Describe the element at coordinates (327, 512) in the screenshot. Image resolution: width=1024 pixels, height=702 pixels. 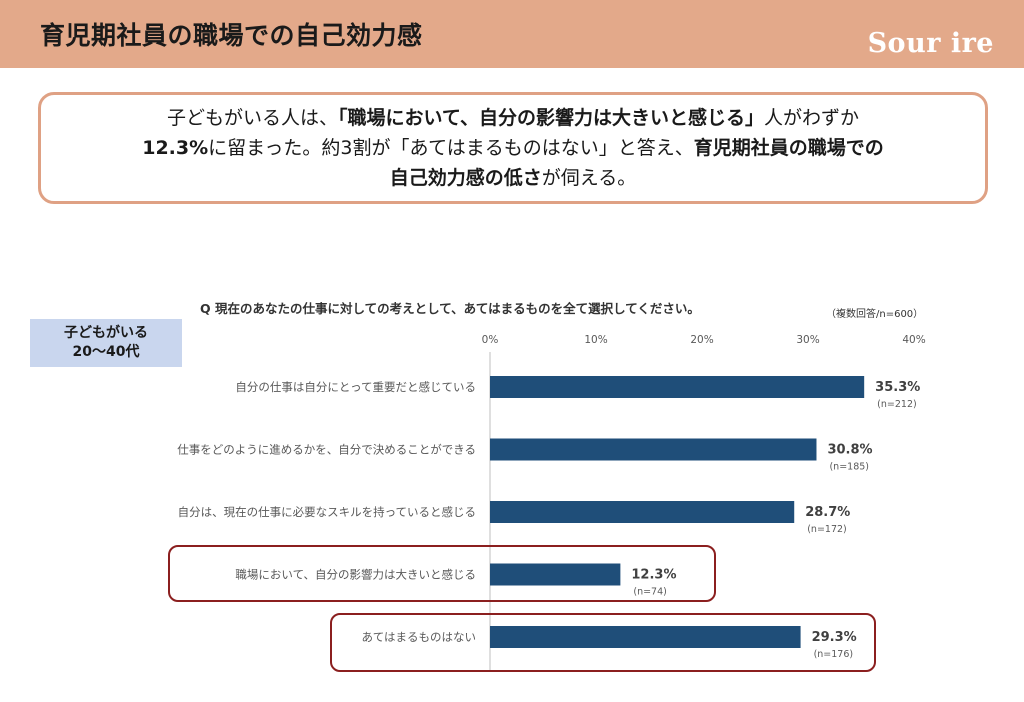
I see `category-label: 自分は、現在の仕事に必要なスキルを持っていると感じる` at that location.